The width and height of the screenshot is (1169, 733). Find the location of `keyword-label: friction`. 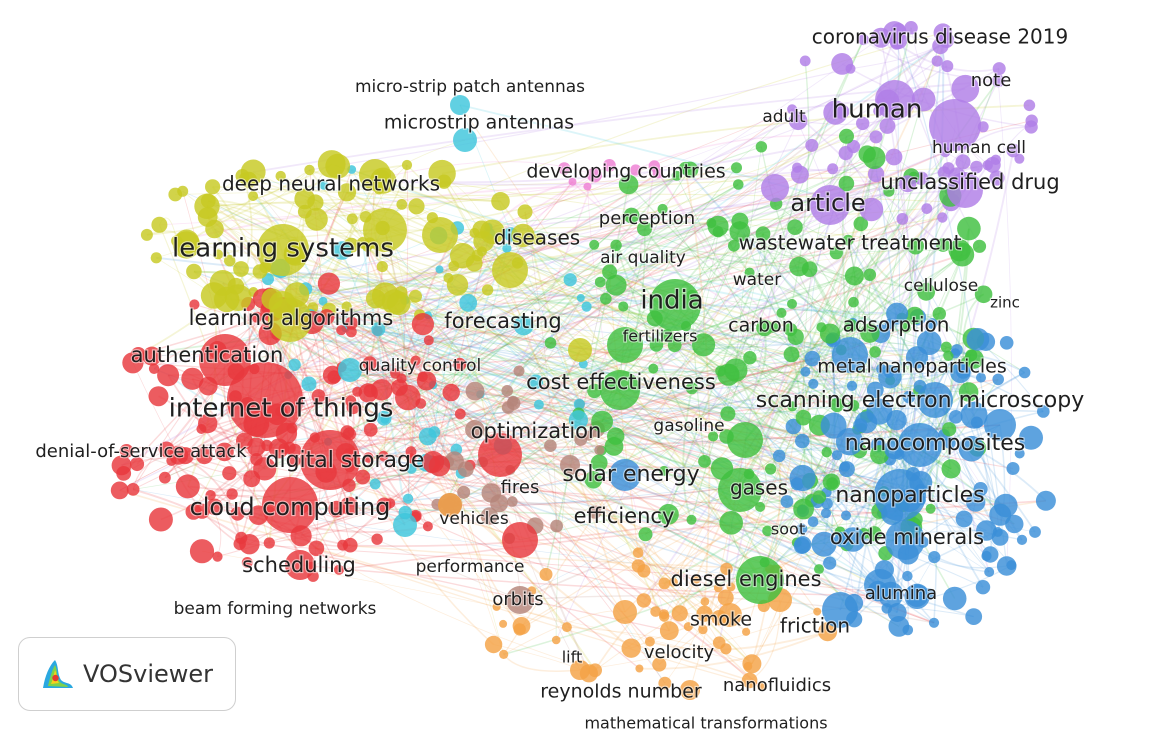

keyword-label: friction is located at coordinates (815, 625).